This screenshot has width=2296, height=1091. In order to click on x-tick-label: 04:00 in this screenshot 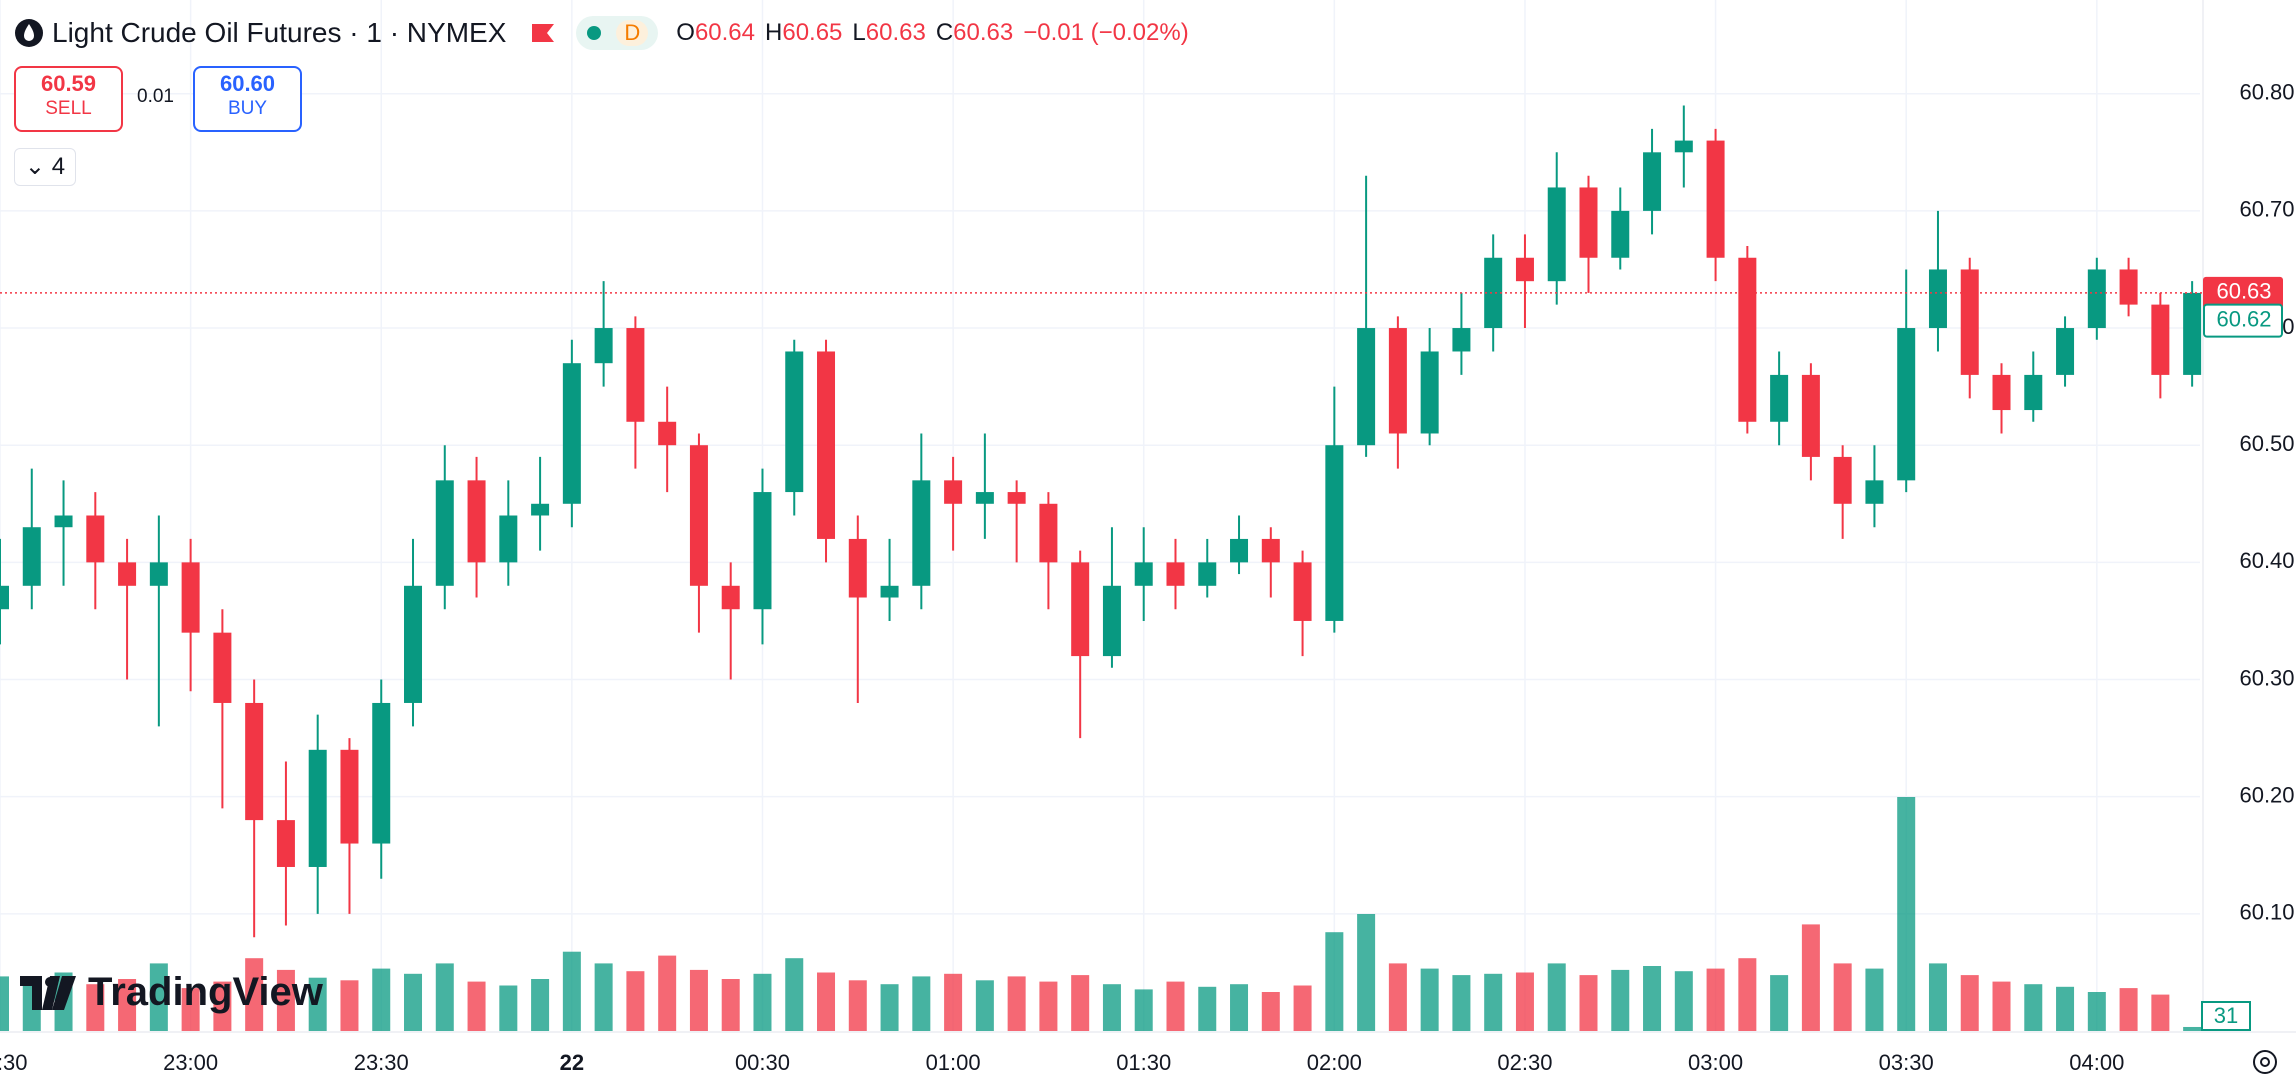, I will do `click(2096, 1062)`.